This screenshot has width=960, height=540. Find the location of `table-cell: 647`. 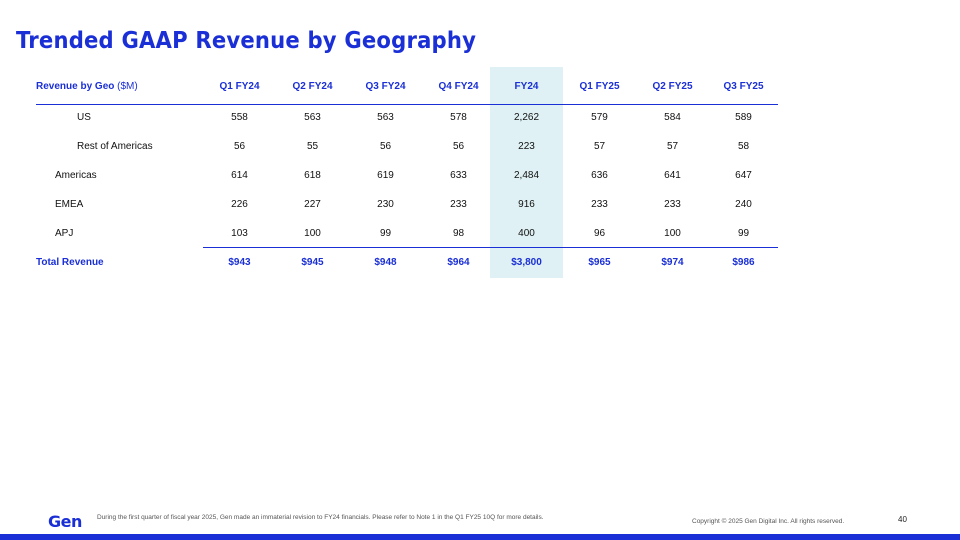

table-cell: 647 is located at coordinates (743, 175).